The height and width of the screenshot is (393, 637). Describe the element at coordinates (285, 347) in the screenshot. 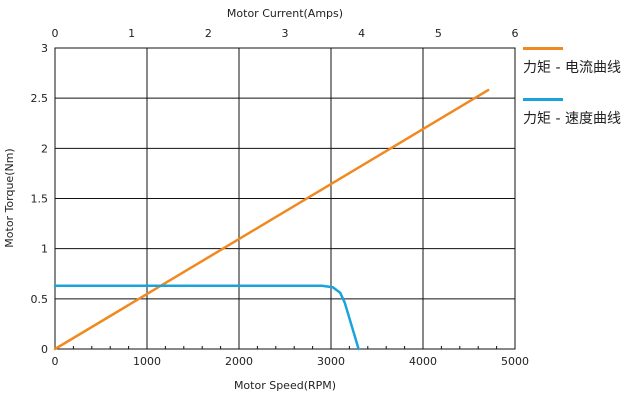

I see `minor-ticks` at that location.